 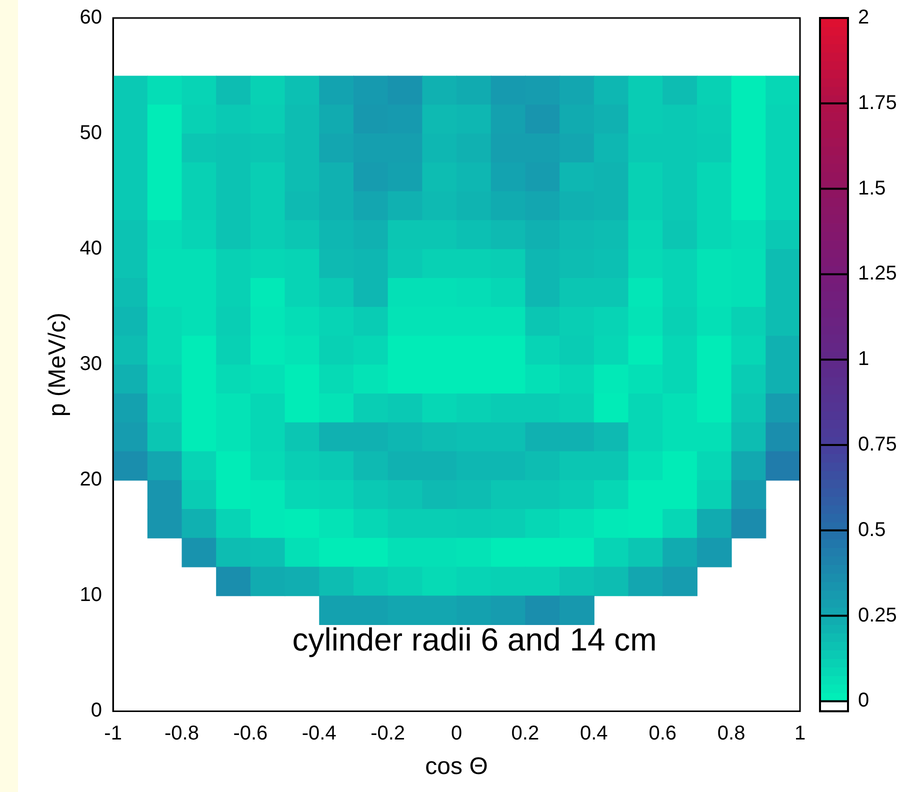 What do you see at coordinates (91, 249) in the screenshot?
I see `y-tick-label: 40` at bounding box center [91, 249].